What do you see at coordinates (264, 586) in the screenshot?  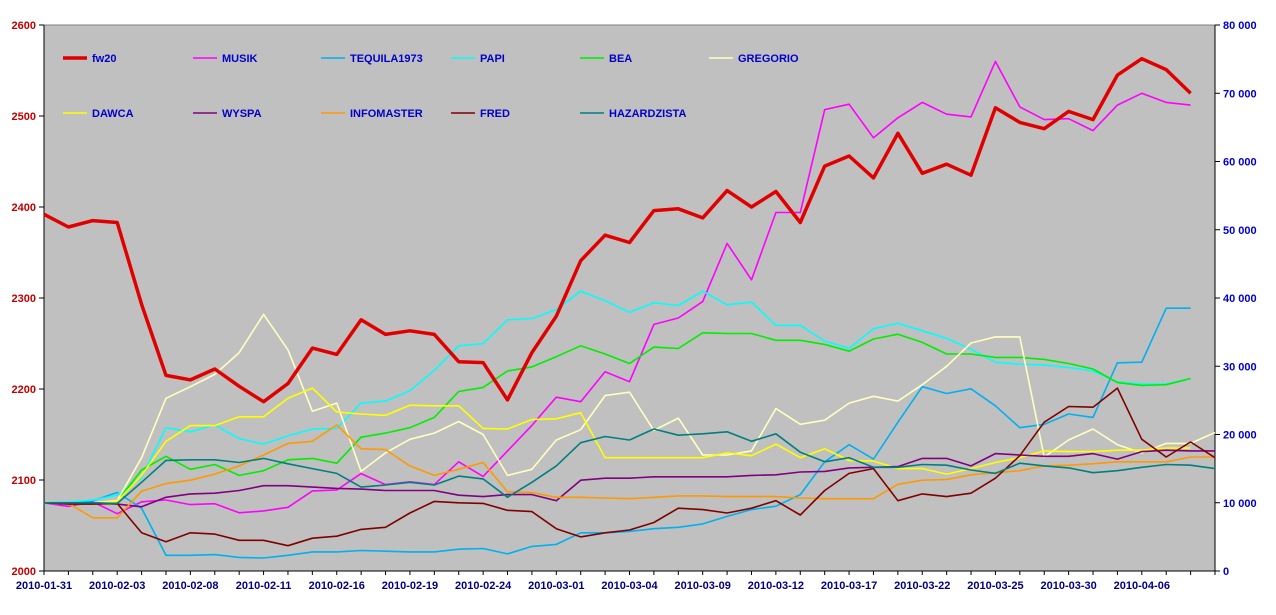 I see `x-tick-label: 2010-02-11` at bounding box center [264, 586].